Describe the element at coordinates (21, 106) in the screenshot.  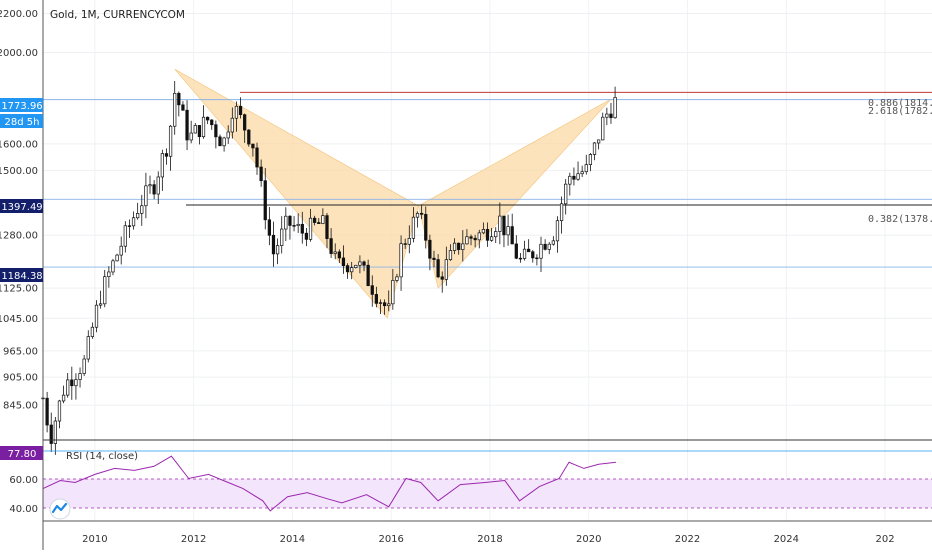
I see `current-price-value: 1773.96` at that location.